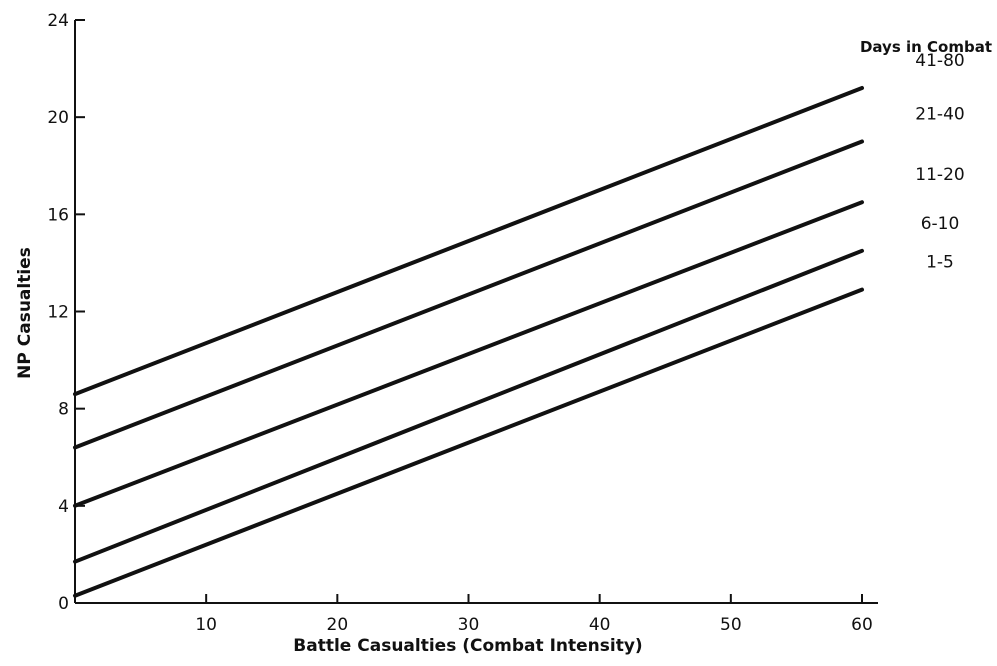 The height and width of the screenshot is (666, 997). Describe the element at coordinates (939, 162) in the screenshot. I see `series-labels: 41-80 21-40 11-20 6-10 1-5` at that location.